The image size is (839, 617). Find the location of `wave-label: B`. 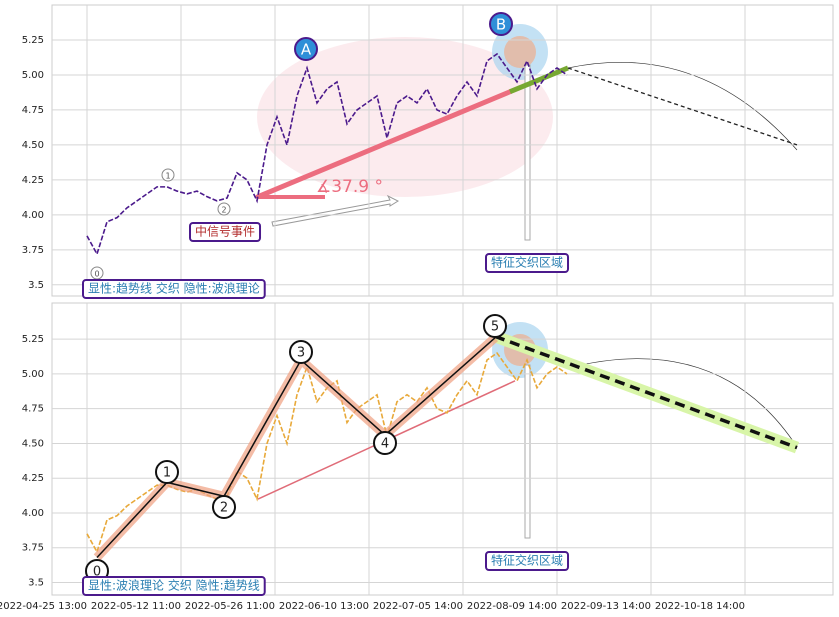

wave-label: B is located at coordinates (501, 25).